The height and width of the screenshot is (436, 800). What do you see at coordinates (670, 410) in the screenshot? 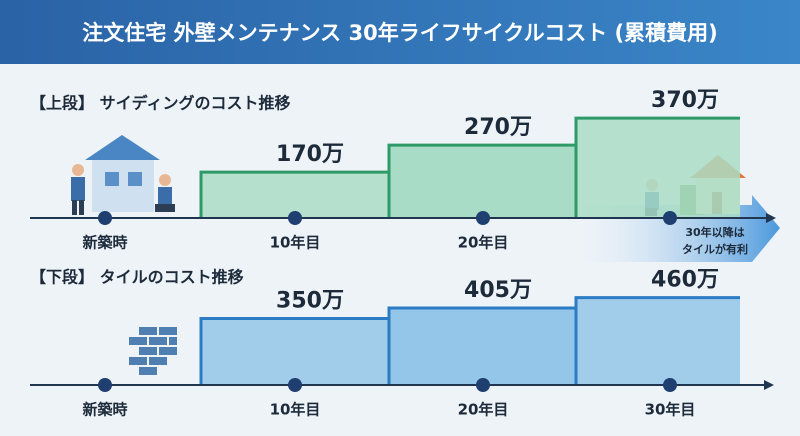
I see `x-tick-label: 30年目` at bounding box center [670, 410].